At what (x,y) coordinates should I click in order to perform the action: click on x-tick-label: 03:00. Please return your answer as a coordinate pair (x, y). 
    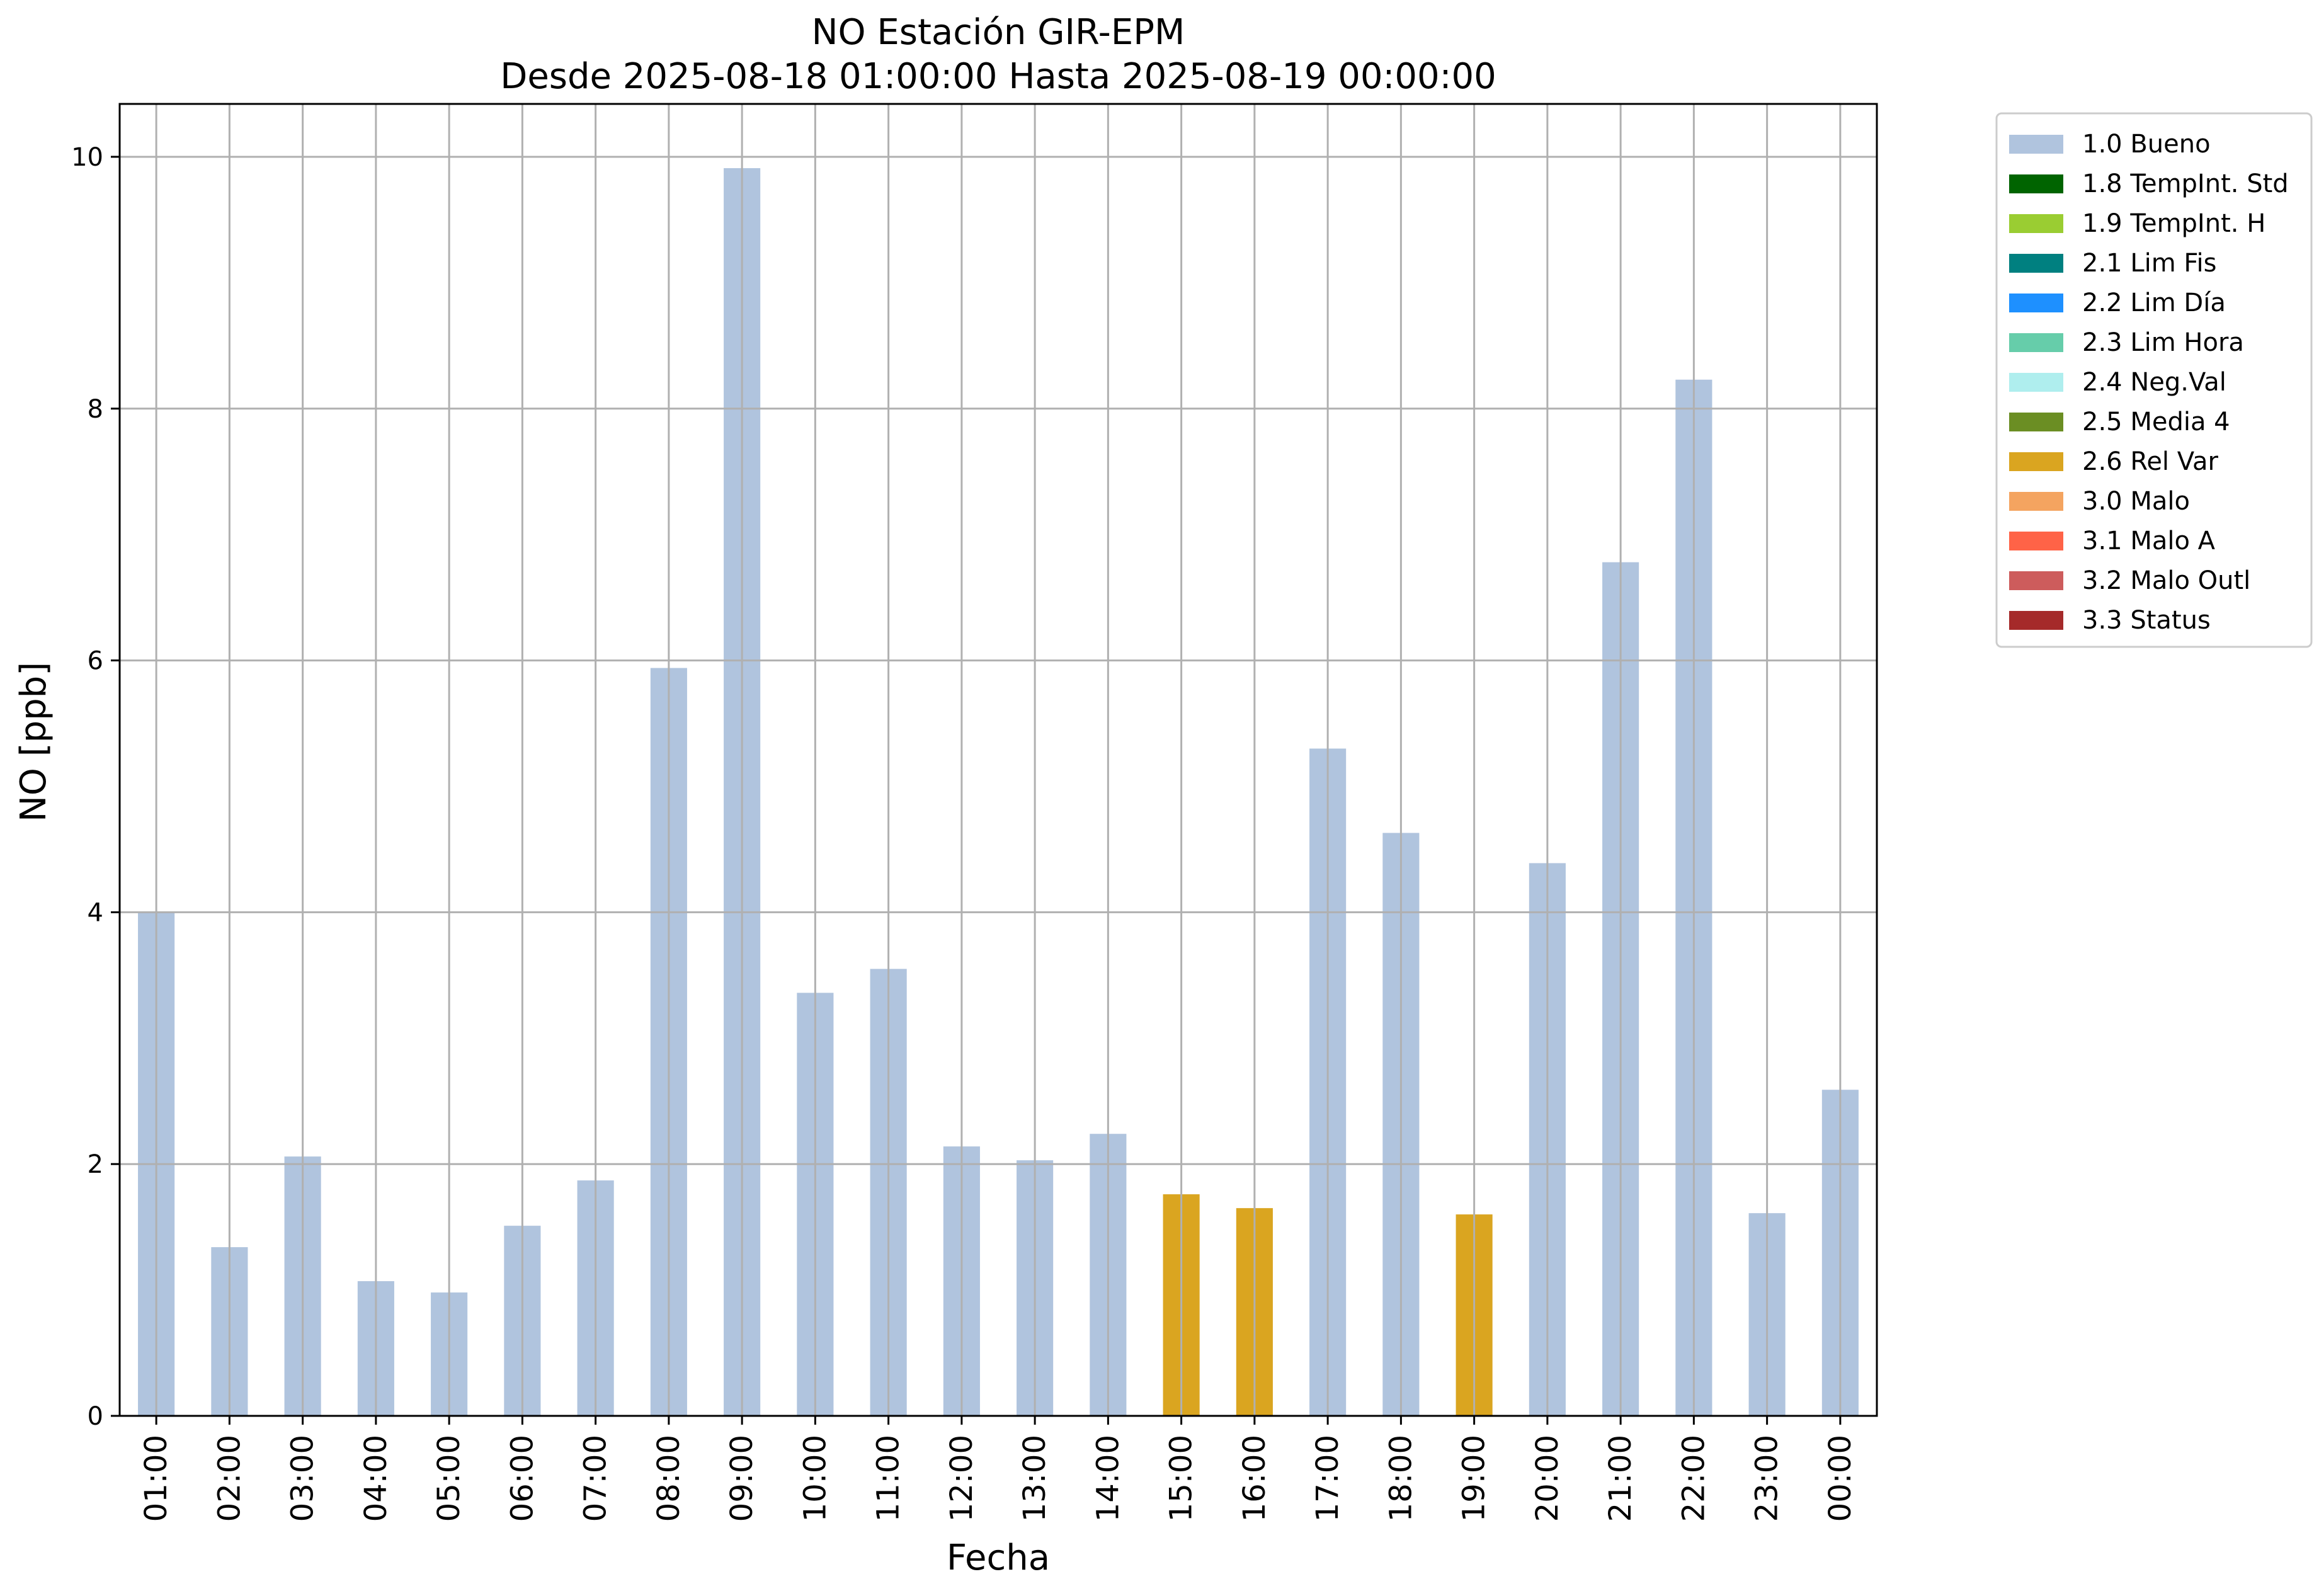
    Looking at the image, I should click on (303, 1478).